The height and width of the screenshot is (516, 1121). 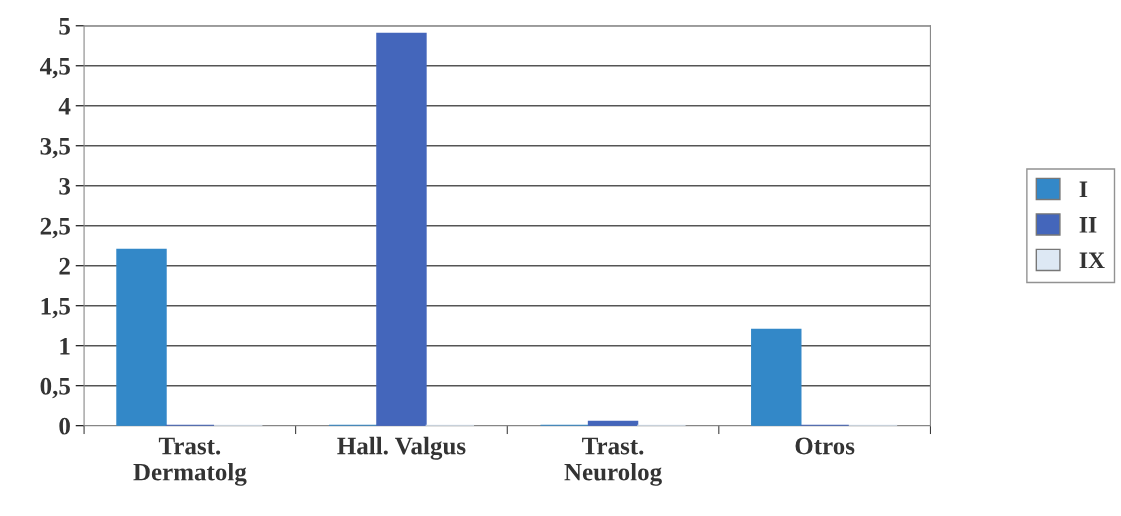 What do you see at coordinates (64, 266) in the screenshot?
I see `y-tick-label: 2` at bounding box center [64, 266].